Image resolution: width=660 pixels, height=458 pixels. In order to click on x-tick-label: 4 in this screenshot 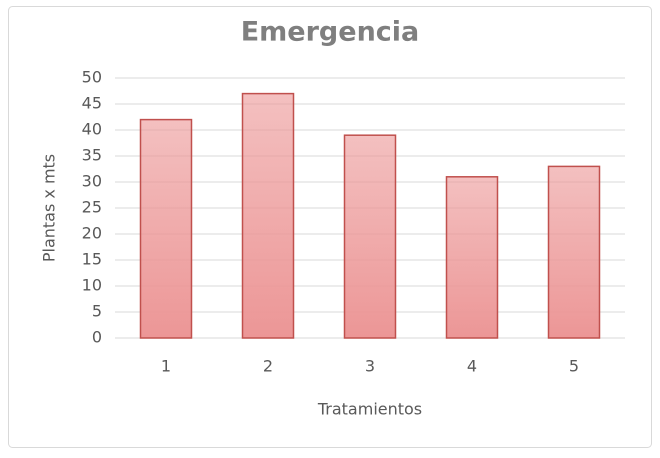, I will do `click(472, 366)`.